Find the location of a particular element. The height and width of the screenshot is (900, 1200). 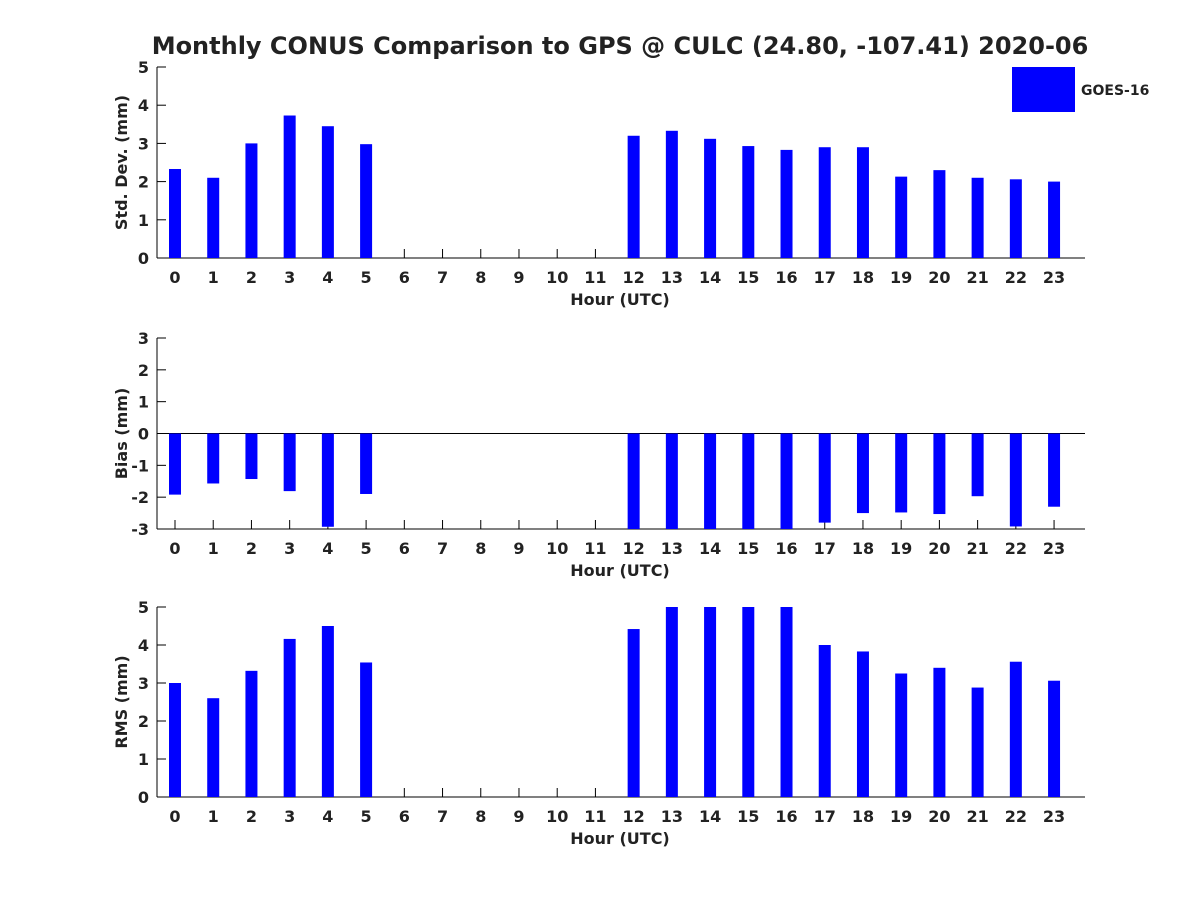

x-tick-label: 4 is located at coordinates (327, 548).